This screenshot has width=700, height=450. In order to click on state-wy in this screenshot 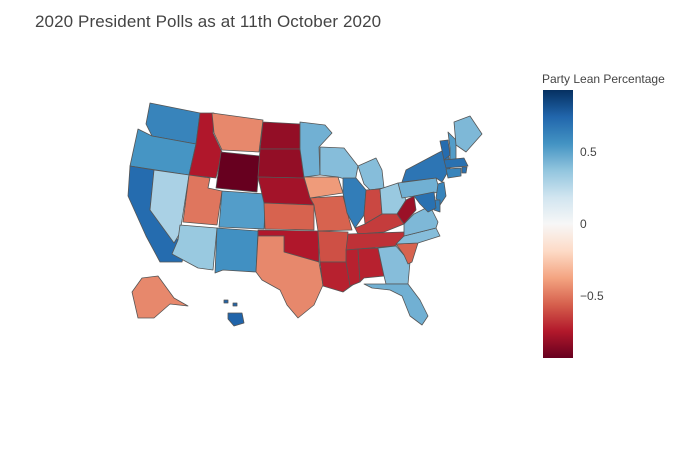, I will do `click(238, 172)`.